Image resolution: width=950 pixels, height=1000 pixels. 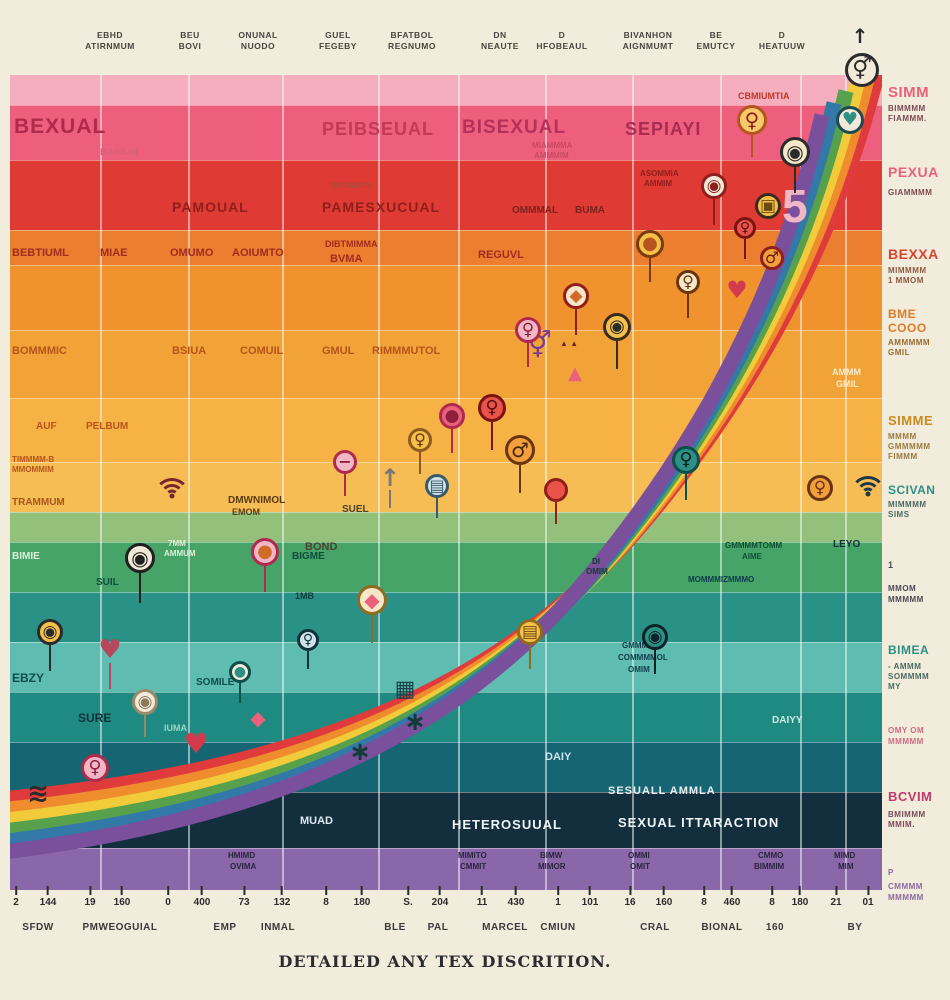 What do you see at coordinates (894, 686) in the screenshot?
I see `legend-entry: MY` at bounding box center [894, 686].